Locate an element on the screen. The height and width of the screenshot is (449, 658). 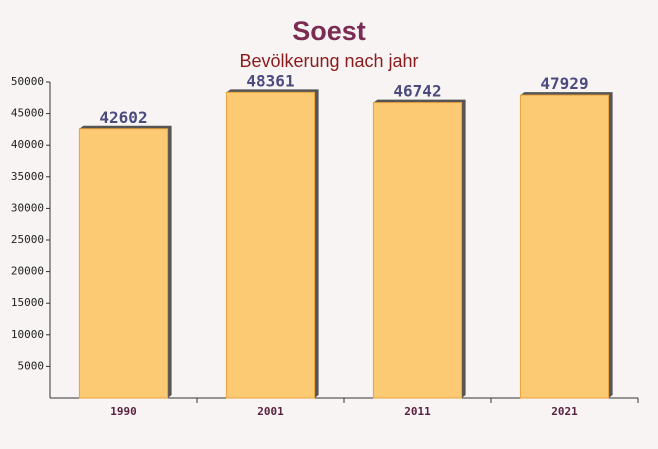
y-tick-label: 10000 is located at coordinates (27, 334).